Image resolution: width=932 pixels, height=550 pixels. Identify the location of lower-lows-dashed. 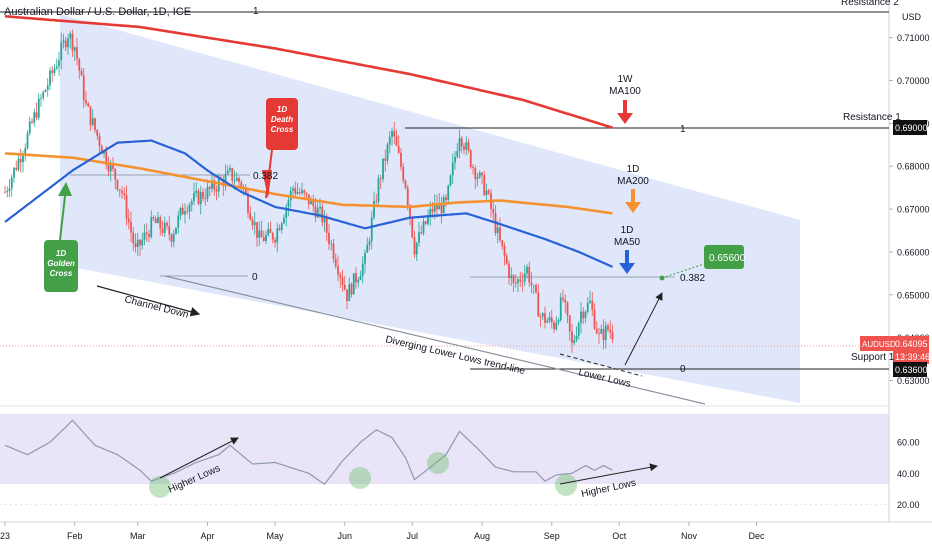
(601, 365).